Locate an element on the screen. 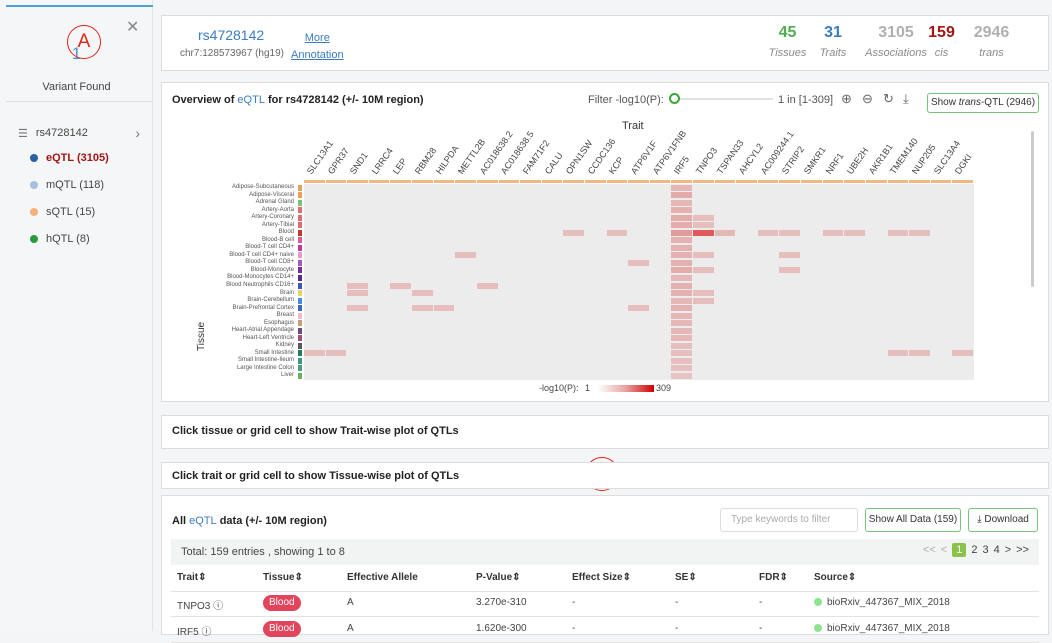 Image resolution: width=1052 pixels, height=643 pixels. heatmap-trait-label: UBE2H is located at coordinates (857, 160).